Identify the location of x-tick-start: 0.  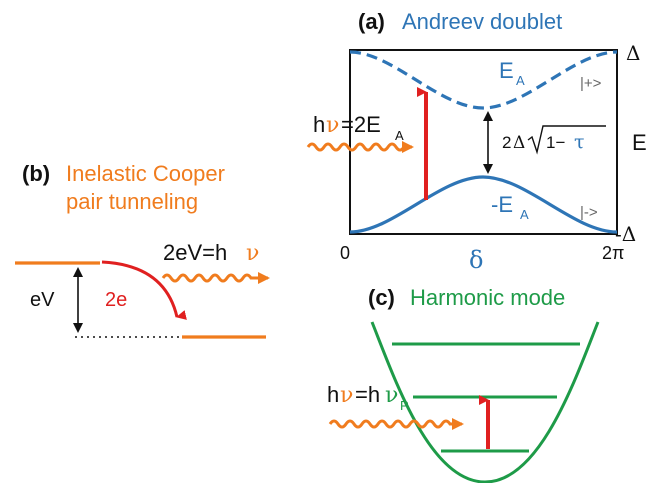
(345, 253).